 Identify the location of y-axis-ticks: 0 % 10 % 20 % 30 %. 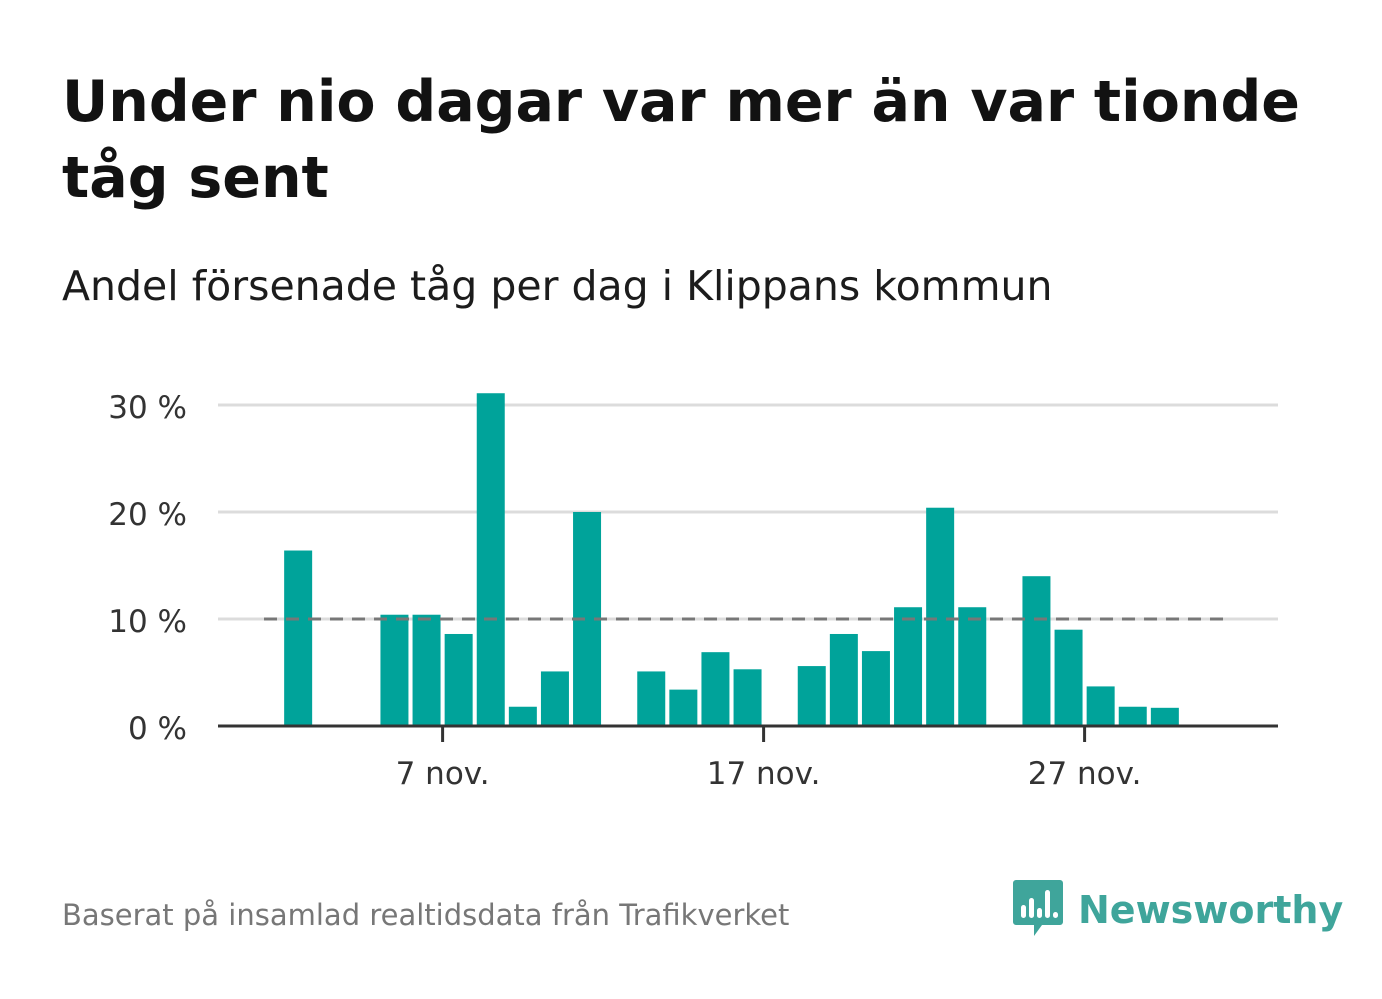
(147, 568).